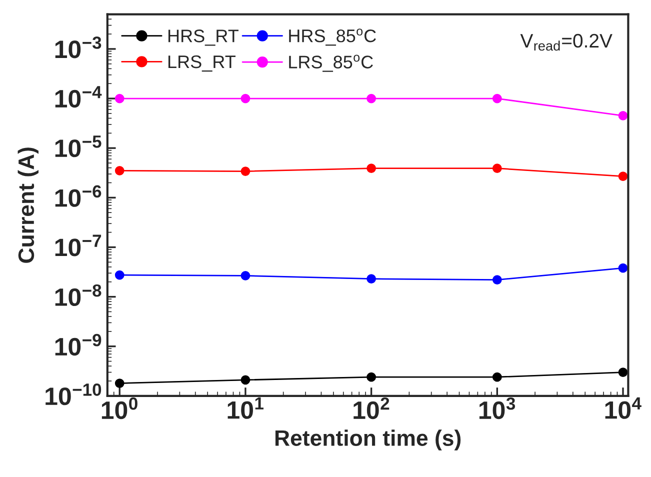 The width and height of the screenshot is (651, 477). I want to click on legend-label: LRS_RT, so click(202, 63).